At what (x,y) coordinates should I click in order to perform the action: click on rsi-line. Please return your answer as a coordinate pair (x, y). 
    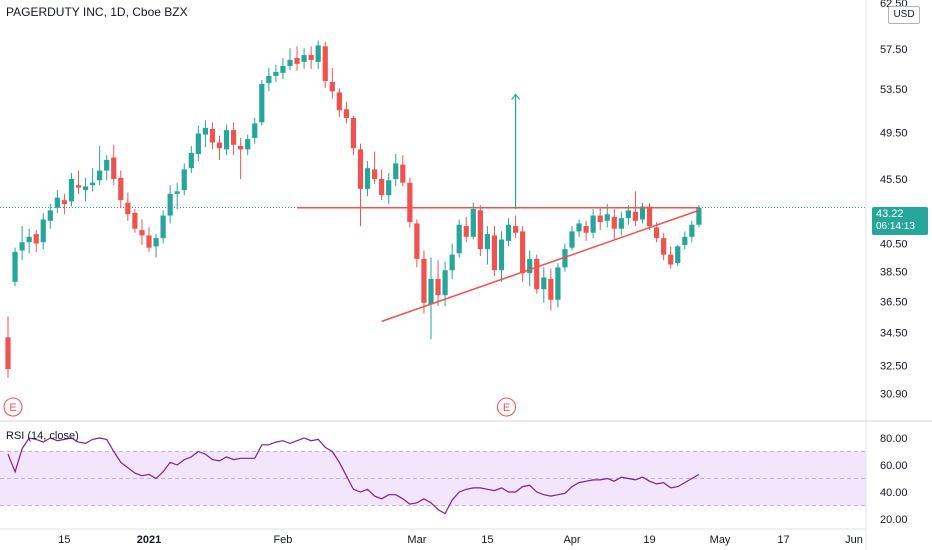
    Looking at the image, I should click on (353, 476).